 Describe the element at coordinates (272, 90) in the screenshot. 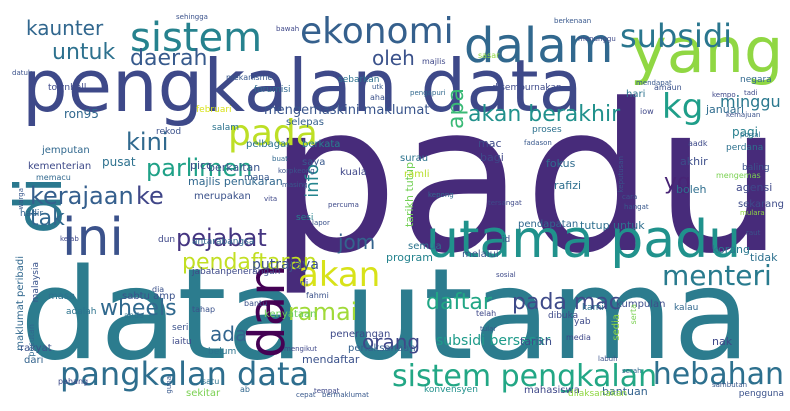

I see `cloud-word: forumisi` at that location.